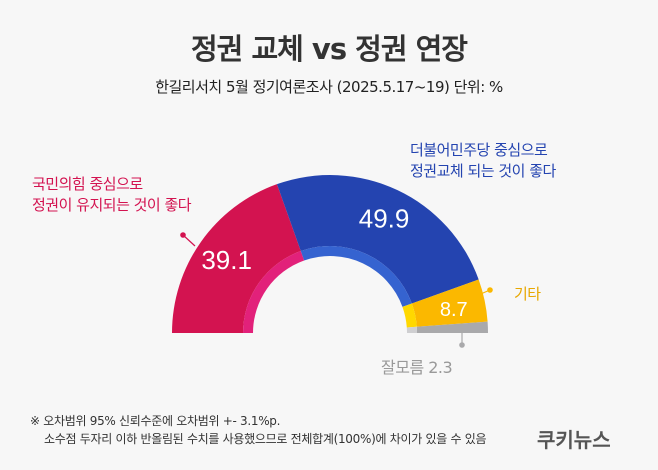  Describe the element at coordinates (112, 195) in the screenshot. I see `label-keep-regime: 국민의힘 중심으로 정권이 유지되는 것이 좋다` at that location.